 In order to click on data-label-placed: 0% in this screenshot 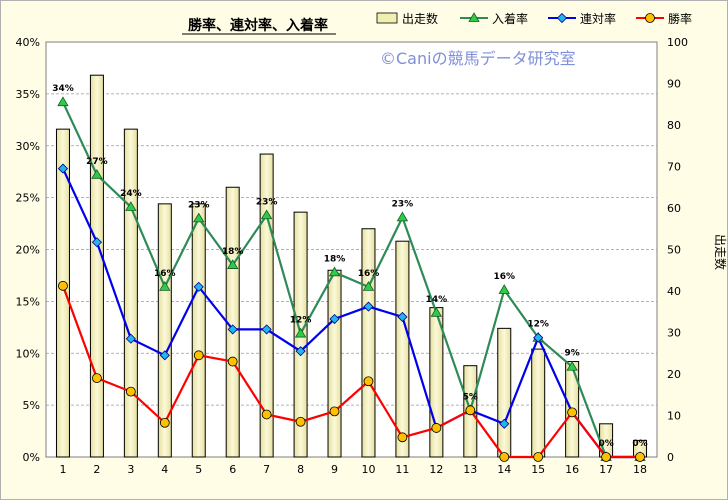, I will do `click(605, 444)`.